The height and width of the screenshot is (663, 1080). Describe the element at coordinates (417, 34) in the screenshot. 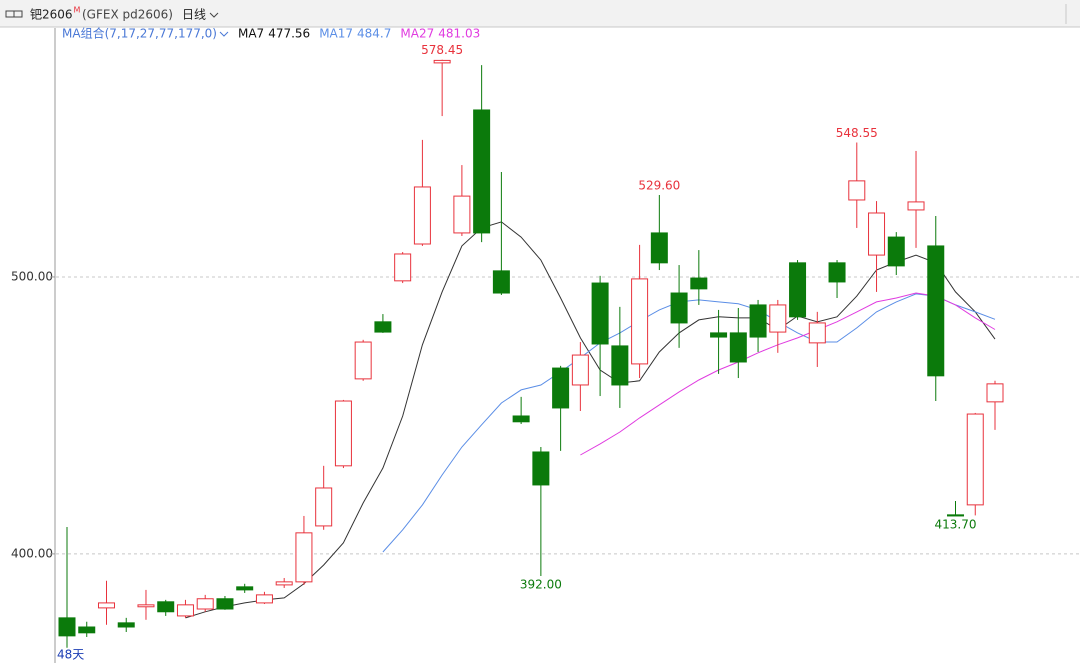

I see `legend-name: MA27` at that location.